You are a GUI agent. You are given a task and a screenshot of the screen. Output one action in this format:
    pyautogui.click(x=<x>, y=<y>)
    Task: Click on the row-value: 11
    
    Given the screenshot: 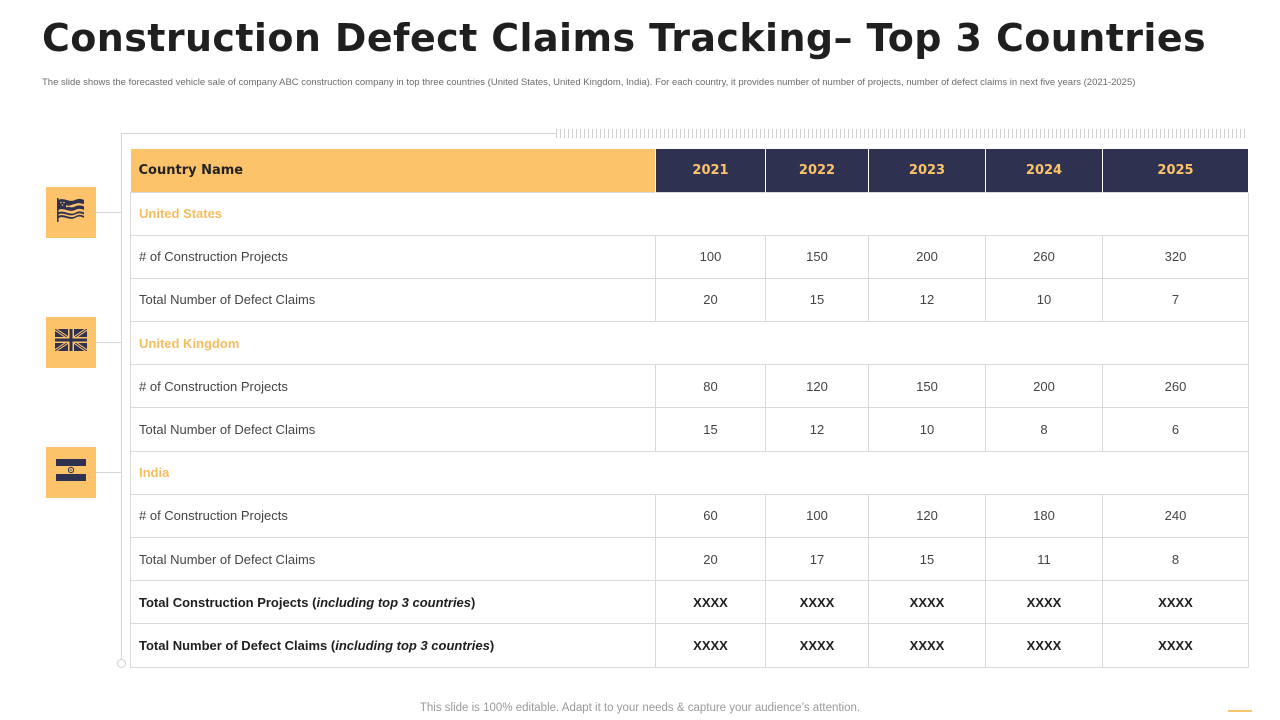 What is the action you would take?
    pyautogui.click(x=1044, y=559)
    